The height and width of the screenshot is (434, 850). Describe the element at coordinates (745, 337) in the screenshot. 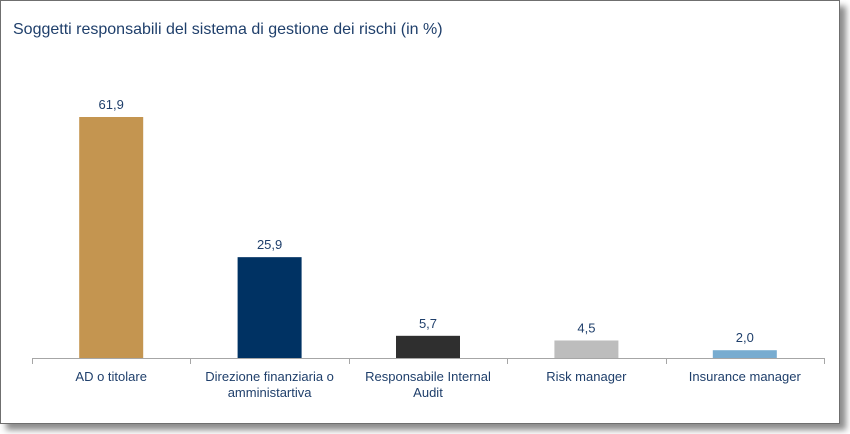

I see `data-label: 2,0` at that location.